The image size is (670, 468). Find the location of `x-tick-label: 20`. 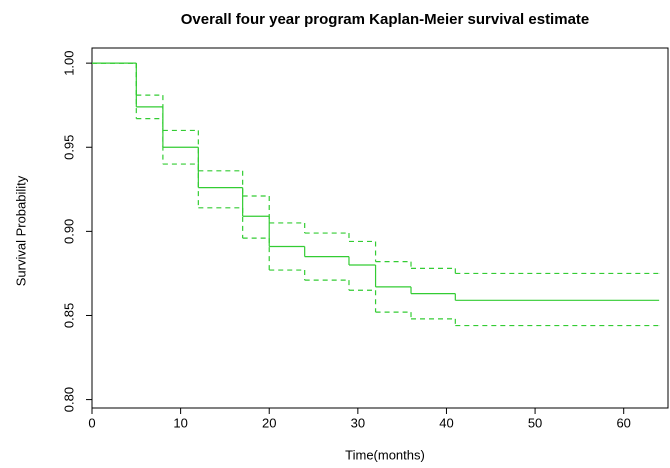

x-tick-label: 20 is located at coordinates (269, 422).